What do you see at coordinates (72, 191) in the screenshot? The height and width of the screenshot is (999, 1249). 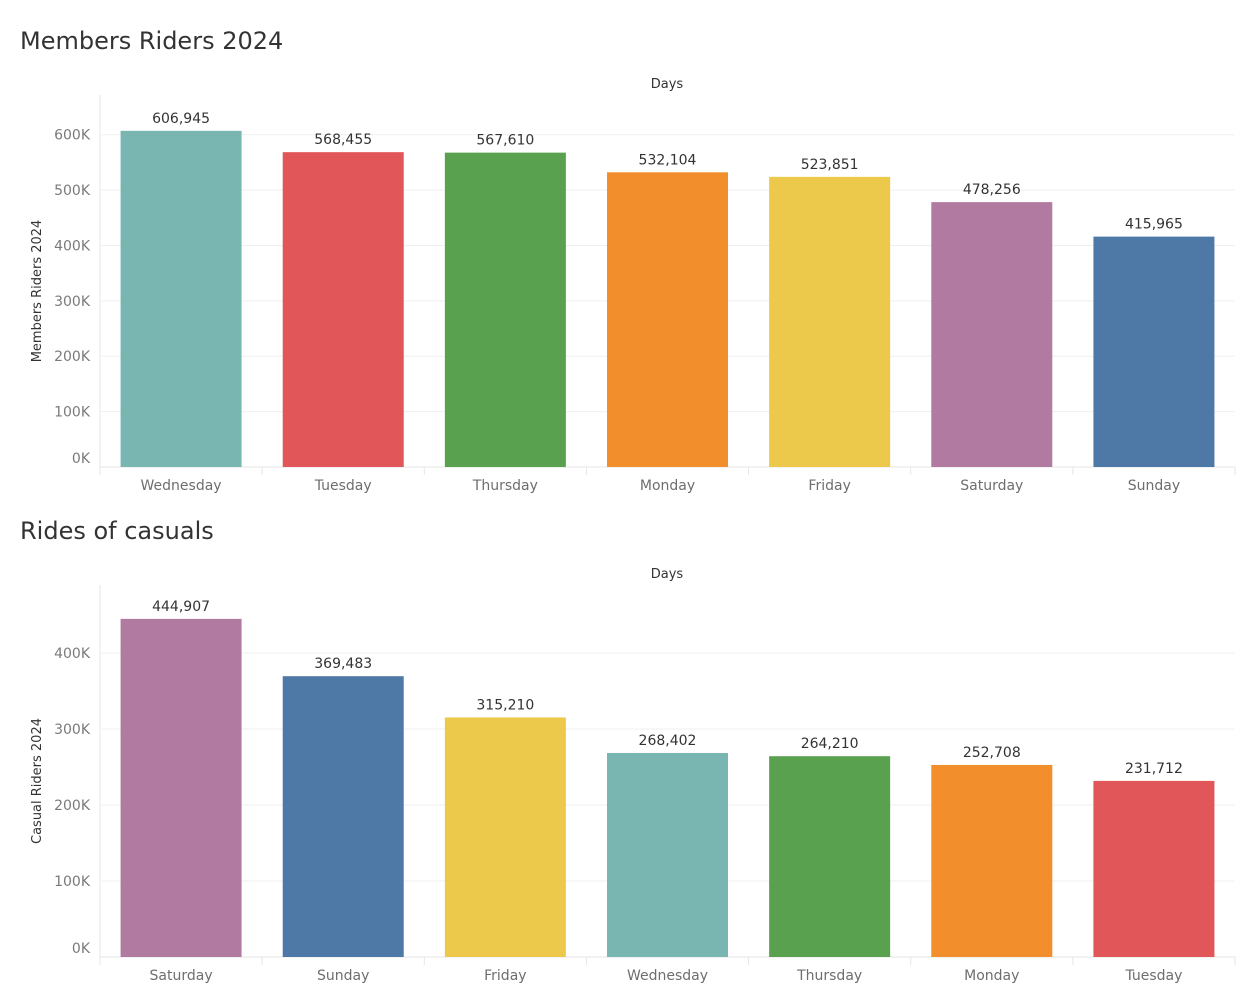 I see `y-tick-label: 500K` at bounding box center [72, 191].